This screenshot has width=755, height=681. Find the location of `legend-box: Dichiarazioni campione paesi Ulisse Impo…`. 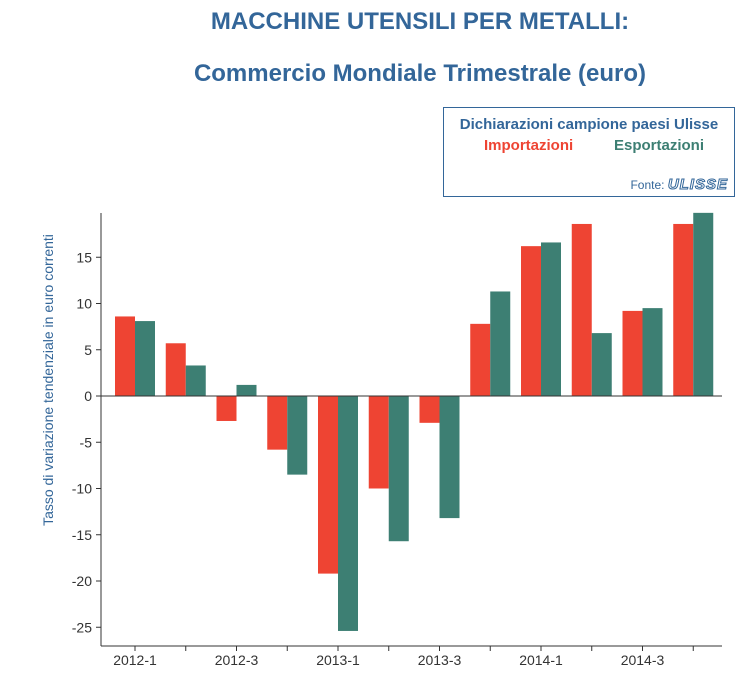

legend-box: Dichiarazioni campione paesi Ulisse Impo… is located at coordinates (589, 152).